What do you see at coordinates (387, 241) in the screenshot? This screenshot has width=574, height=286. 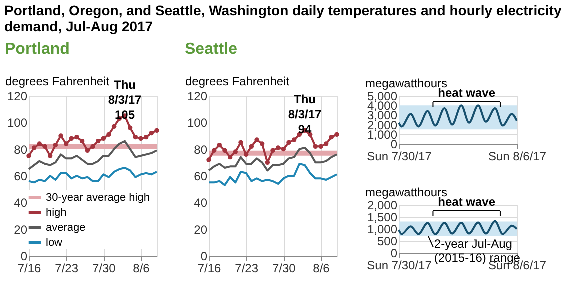 I see `y-tick-label: 500` at bounding box center [387, 241].